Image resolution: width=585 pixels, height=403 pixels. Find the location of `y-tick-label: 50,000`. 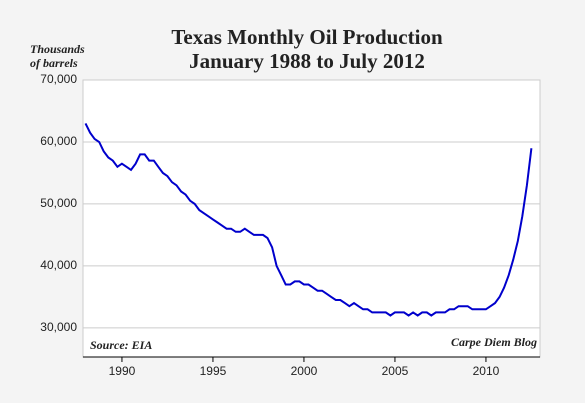

y-tick-label: 50,000 is located at coordinates (58, 203).